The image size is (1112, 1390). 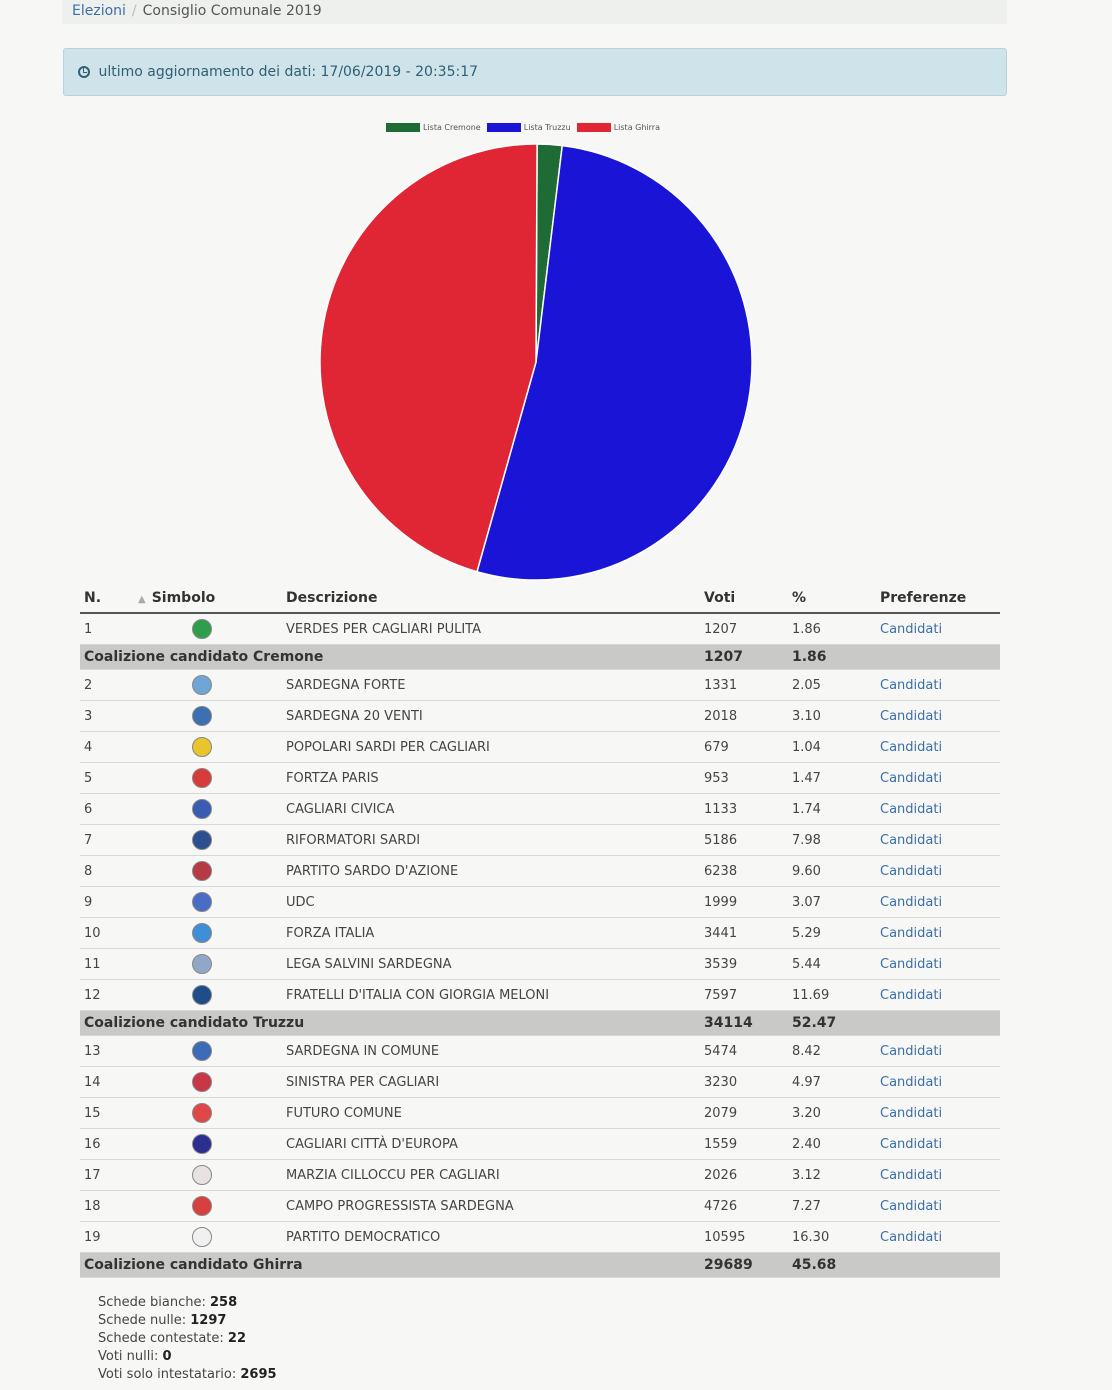 What do you see at coordinates (636, 127) in the screenshot?
I see `legend-label-ghirra: Lista Ghirra` at bounding box center [636, 127].